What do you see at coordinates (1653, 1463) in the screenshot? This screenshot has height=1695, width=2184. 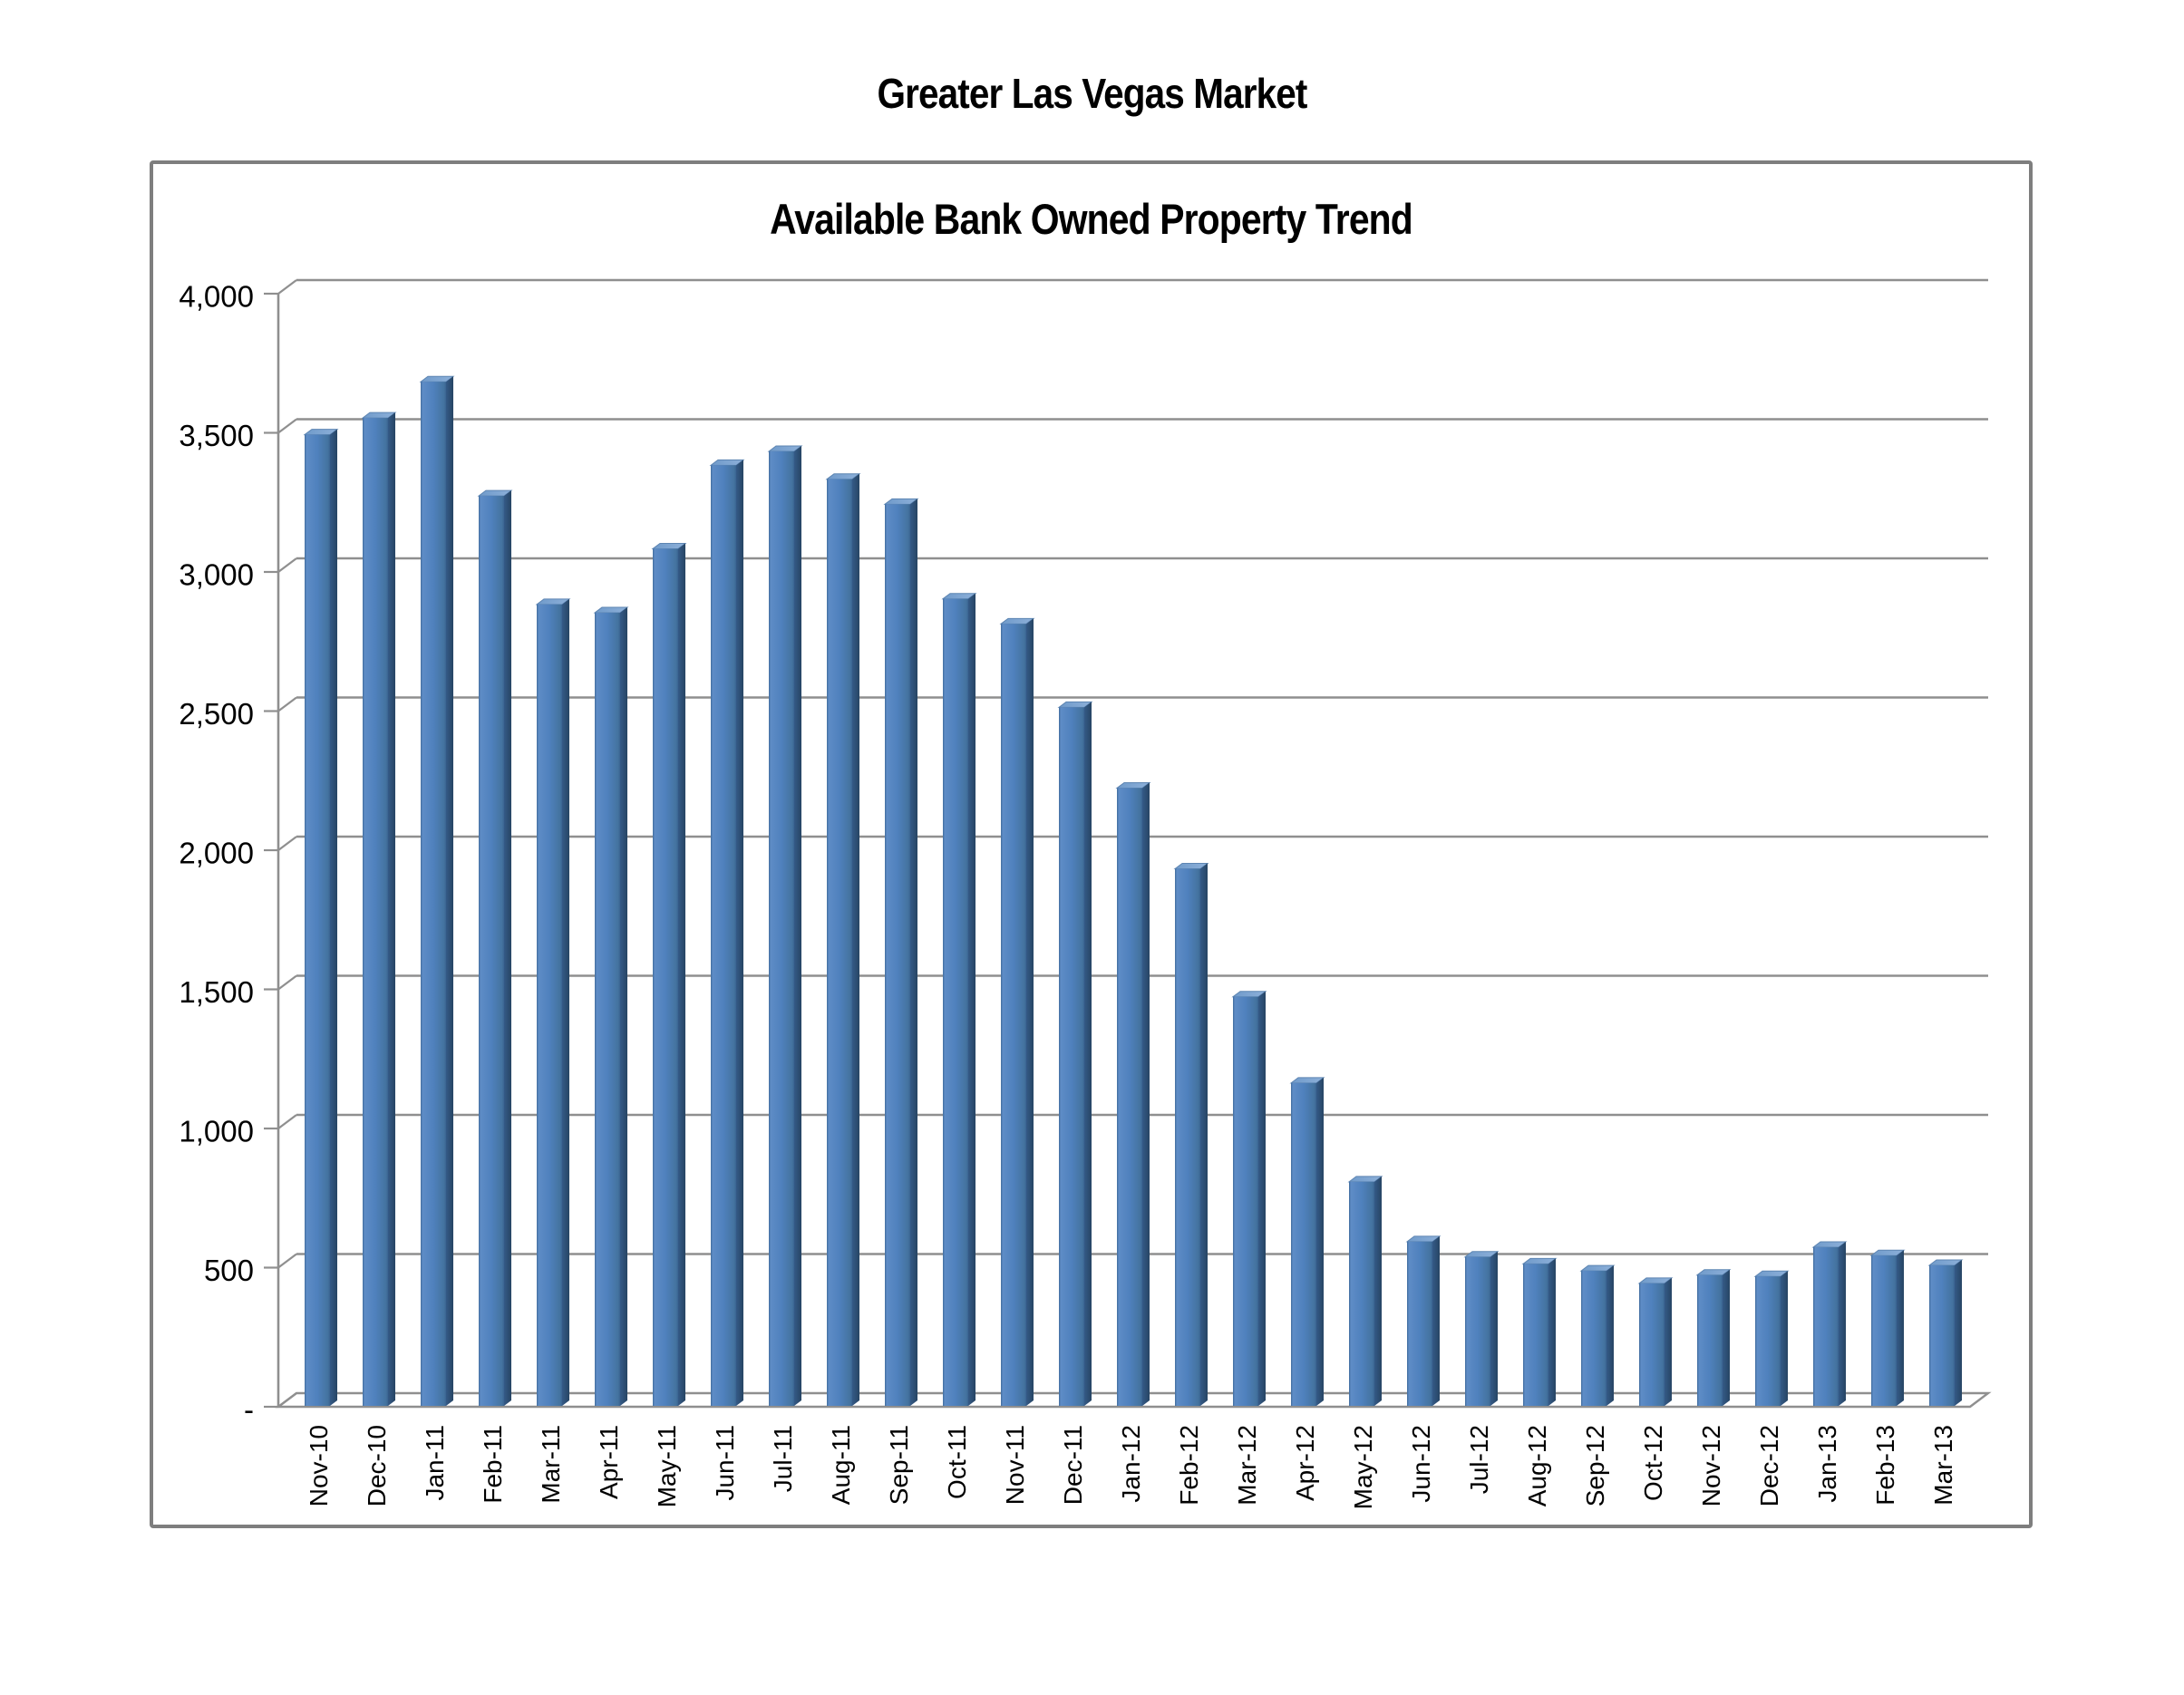 I see `x-axis-label: Oct-12` at bounding box center [1653, 1463].